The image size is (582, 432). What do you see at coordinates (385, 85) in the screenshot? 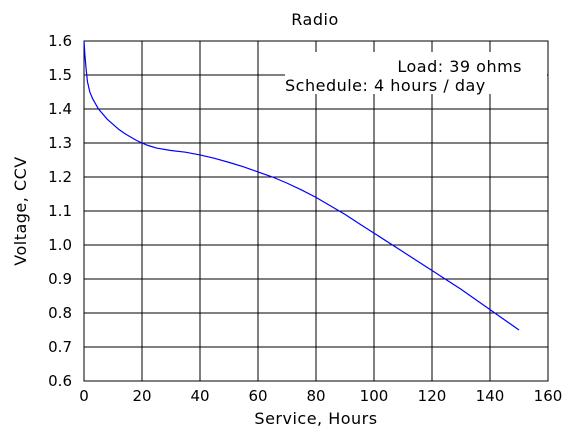
I see `annotation-schedule: Schedule: 4 hours / day` at bounding box center [385, 85].